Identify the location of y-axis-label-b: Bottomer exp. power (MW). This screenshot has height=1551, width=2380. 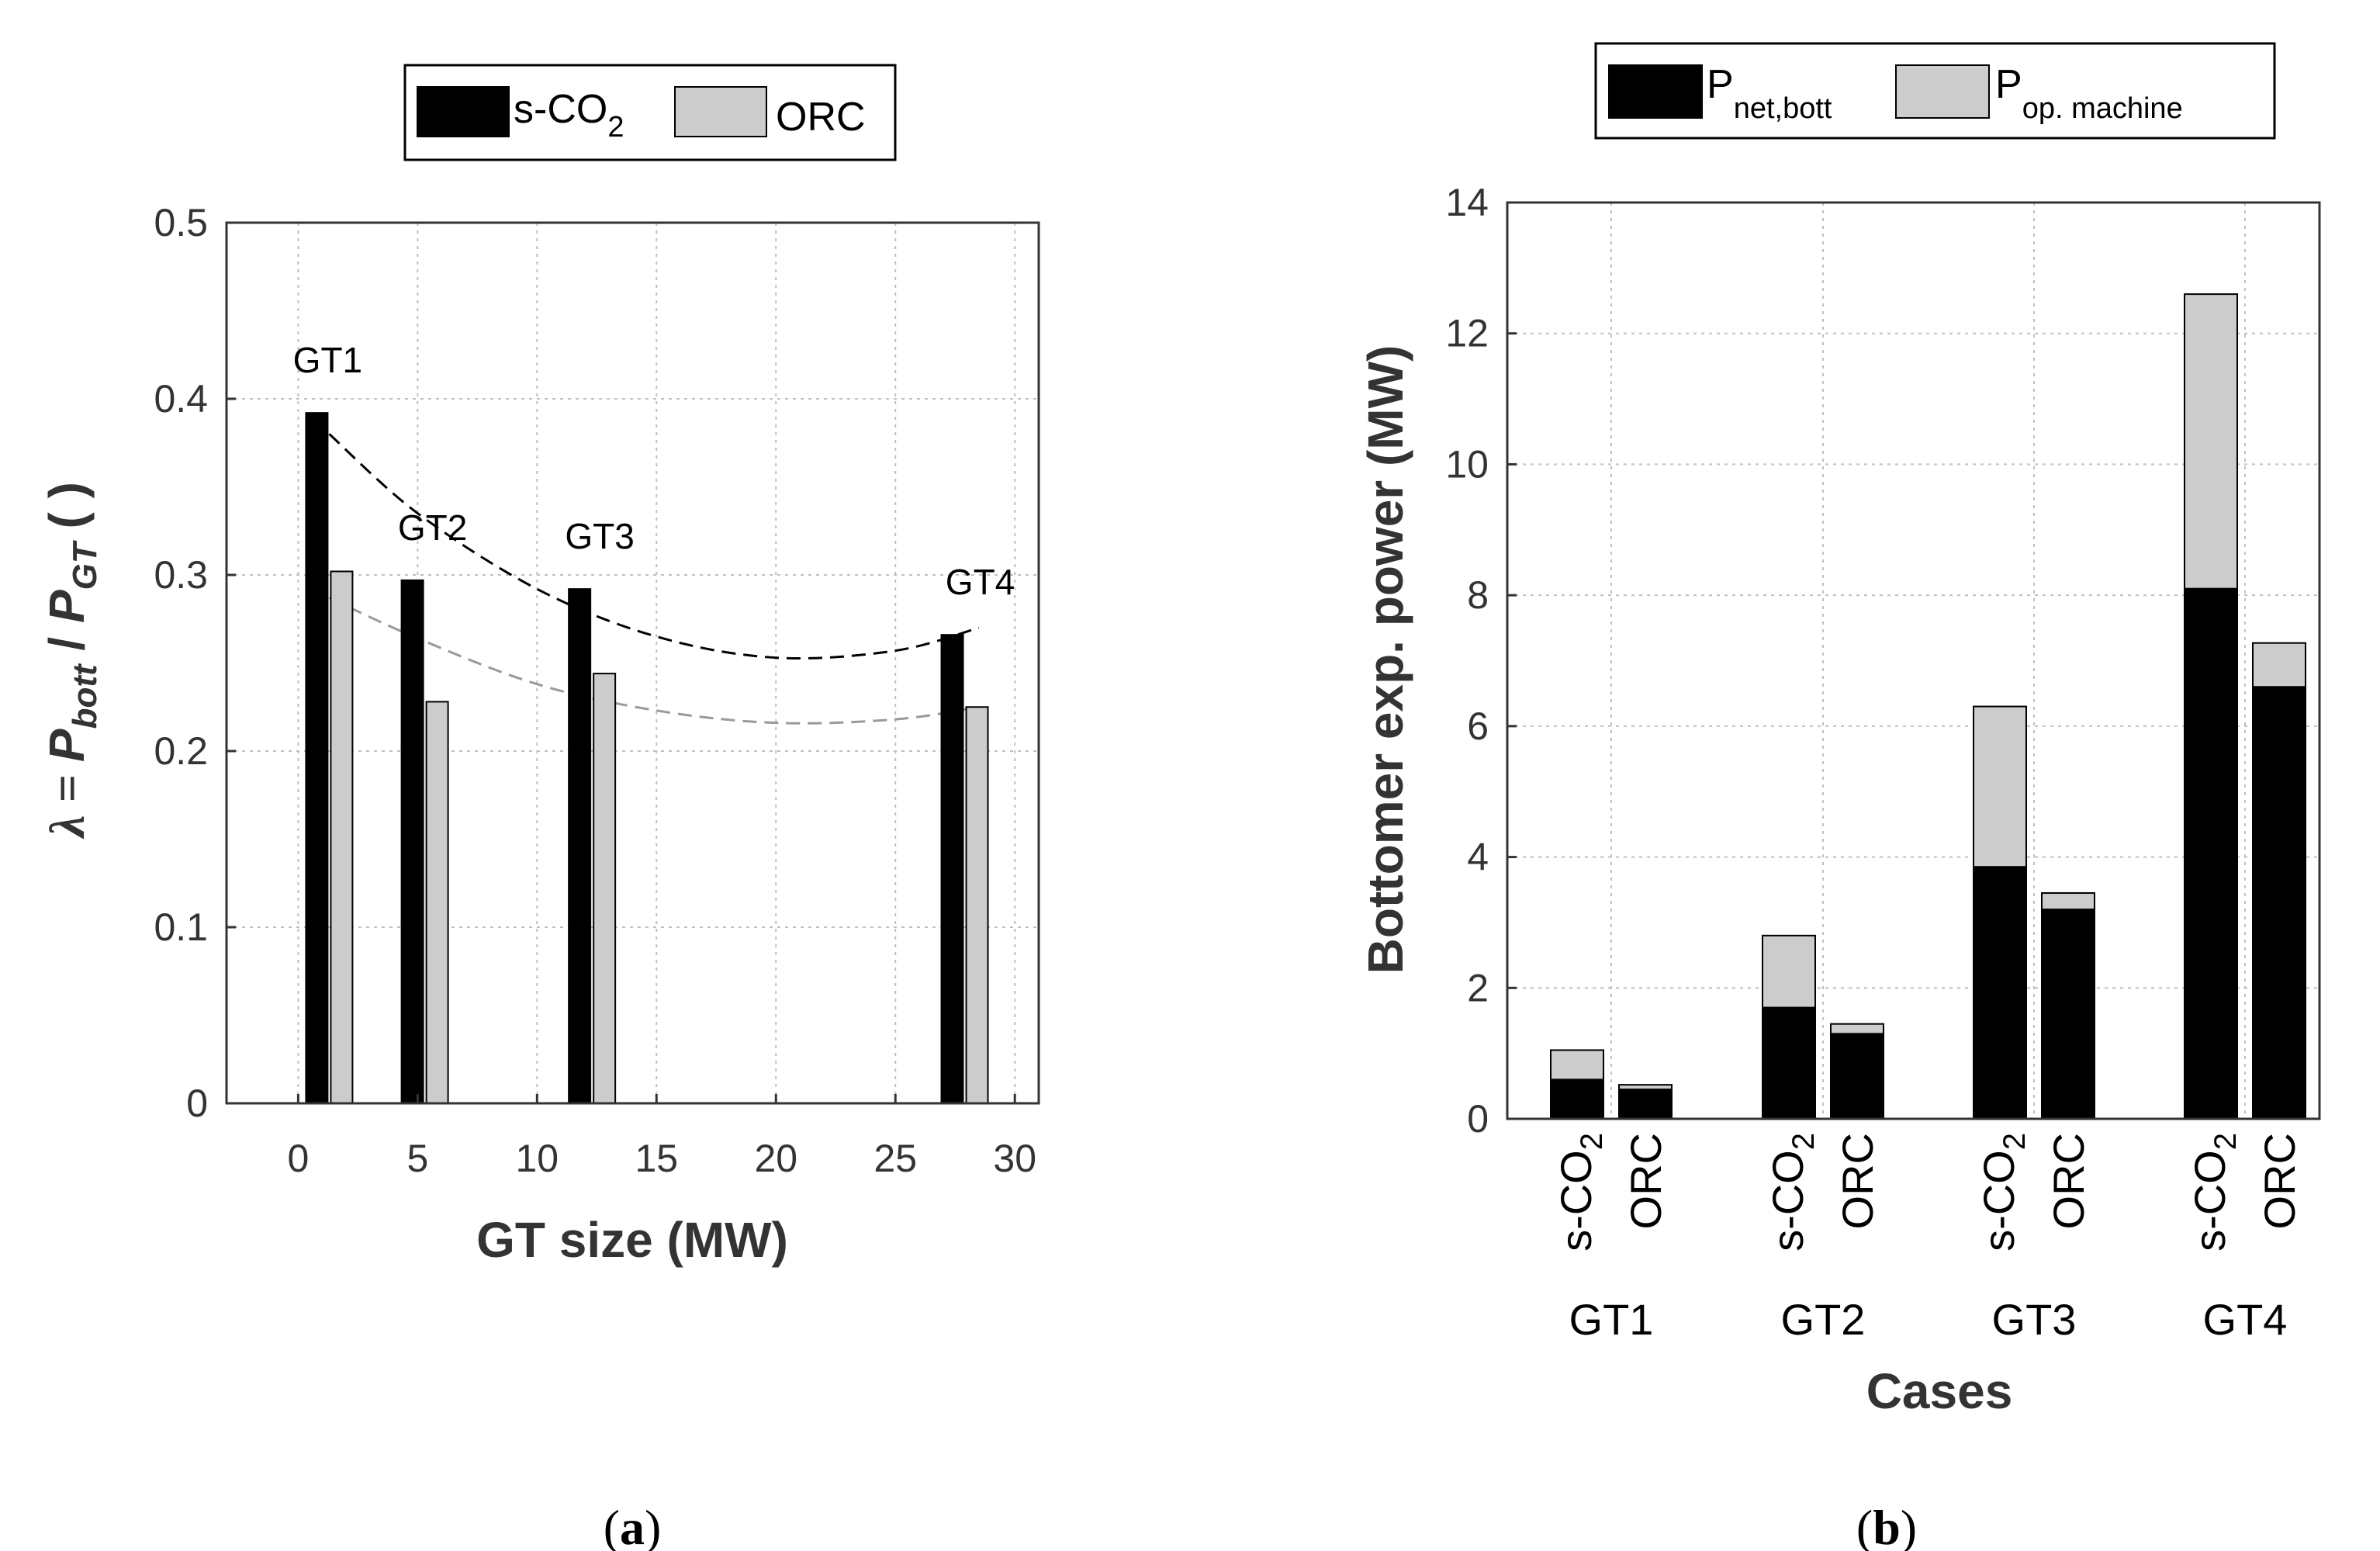
(1385, 660).